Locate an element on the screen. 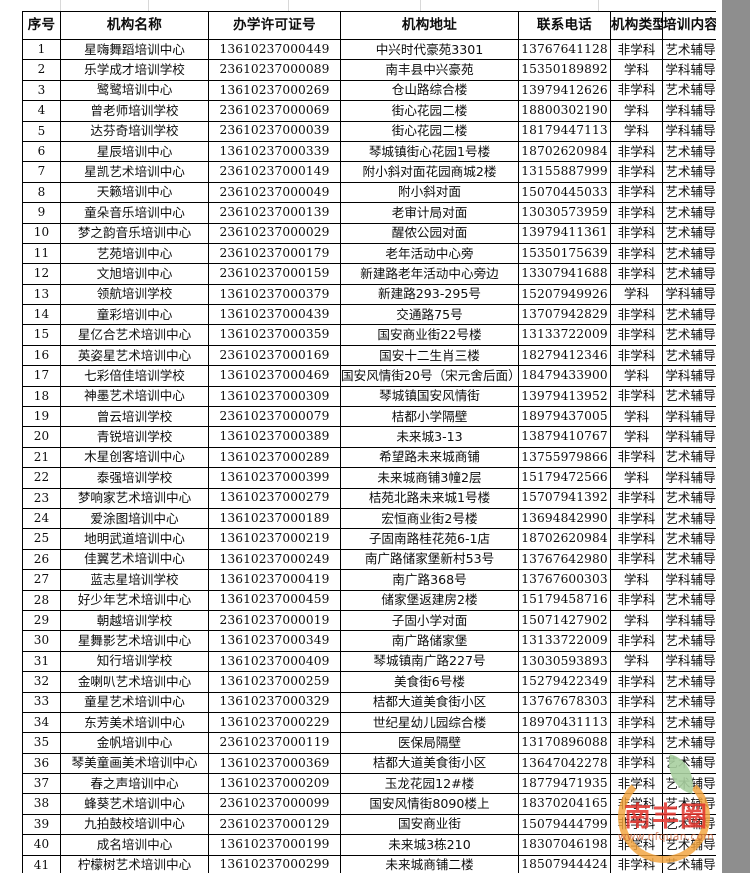  cell-num: 31 is located at coordinates (41, 661).